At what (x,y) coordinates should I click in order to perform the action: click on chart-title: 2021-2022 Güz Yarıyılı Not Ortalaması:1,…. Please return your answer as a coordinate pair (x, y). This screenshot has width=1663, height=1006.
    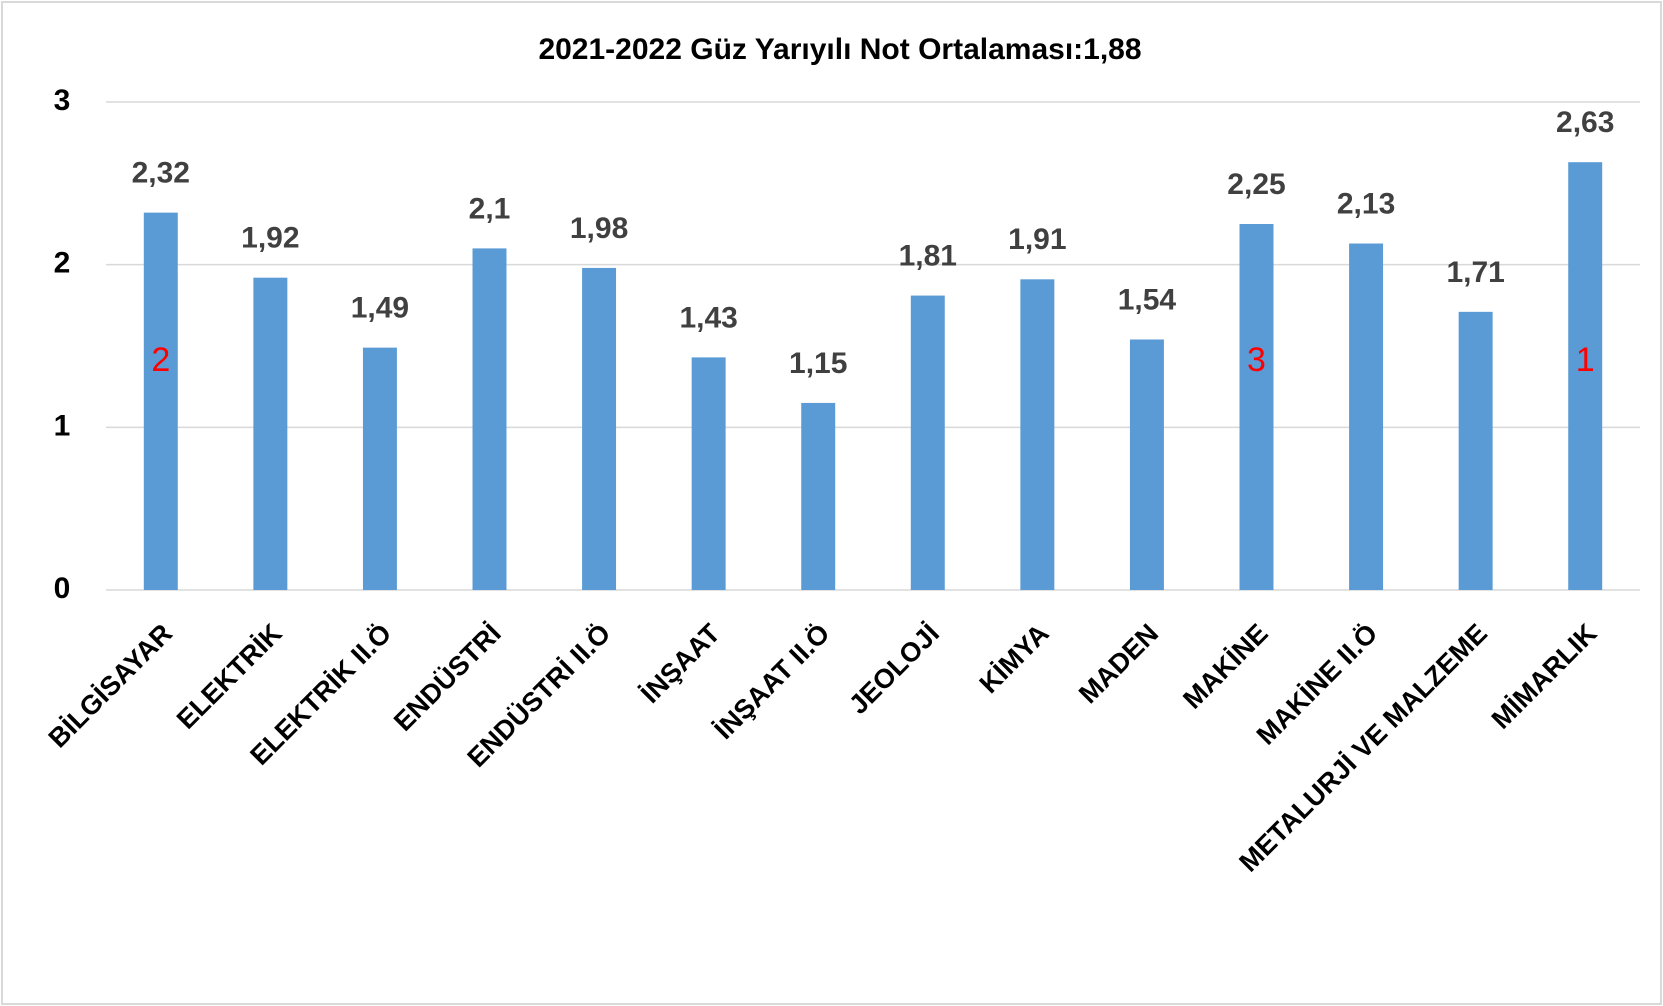
    Looking at the image, I should click on (839, 49).